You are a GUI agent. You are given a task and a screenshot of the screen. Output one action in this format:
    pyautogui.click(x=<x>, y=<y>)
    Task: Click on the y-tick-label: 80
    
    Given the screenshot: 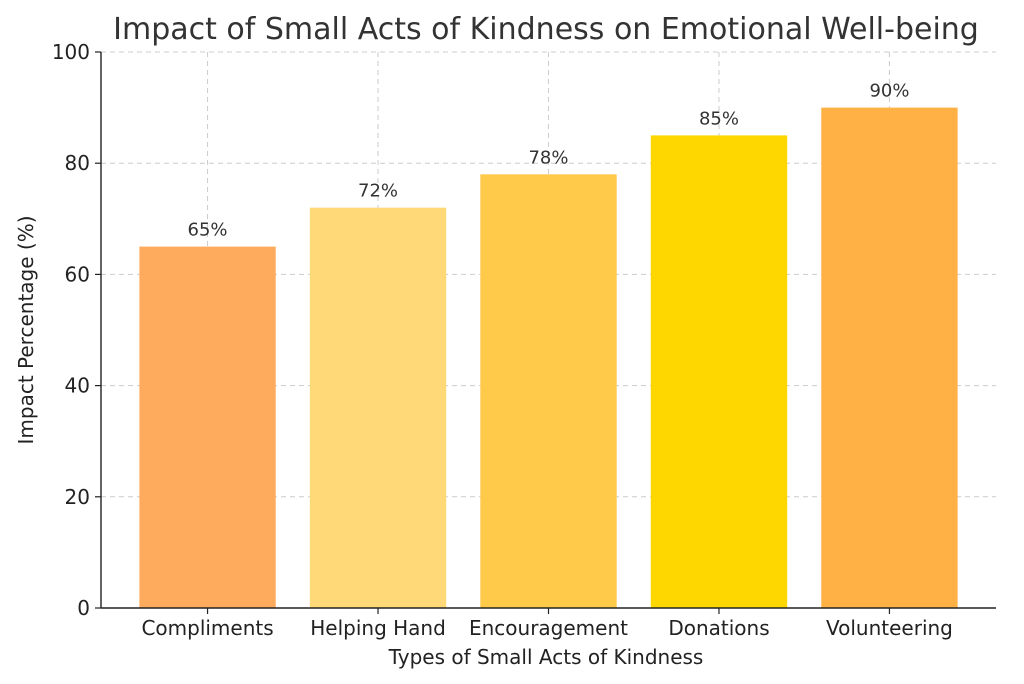 What is the action you would take?
    pyautogui.click(x=77, y=163)
    